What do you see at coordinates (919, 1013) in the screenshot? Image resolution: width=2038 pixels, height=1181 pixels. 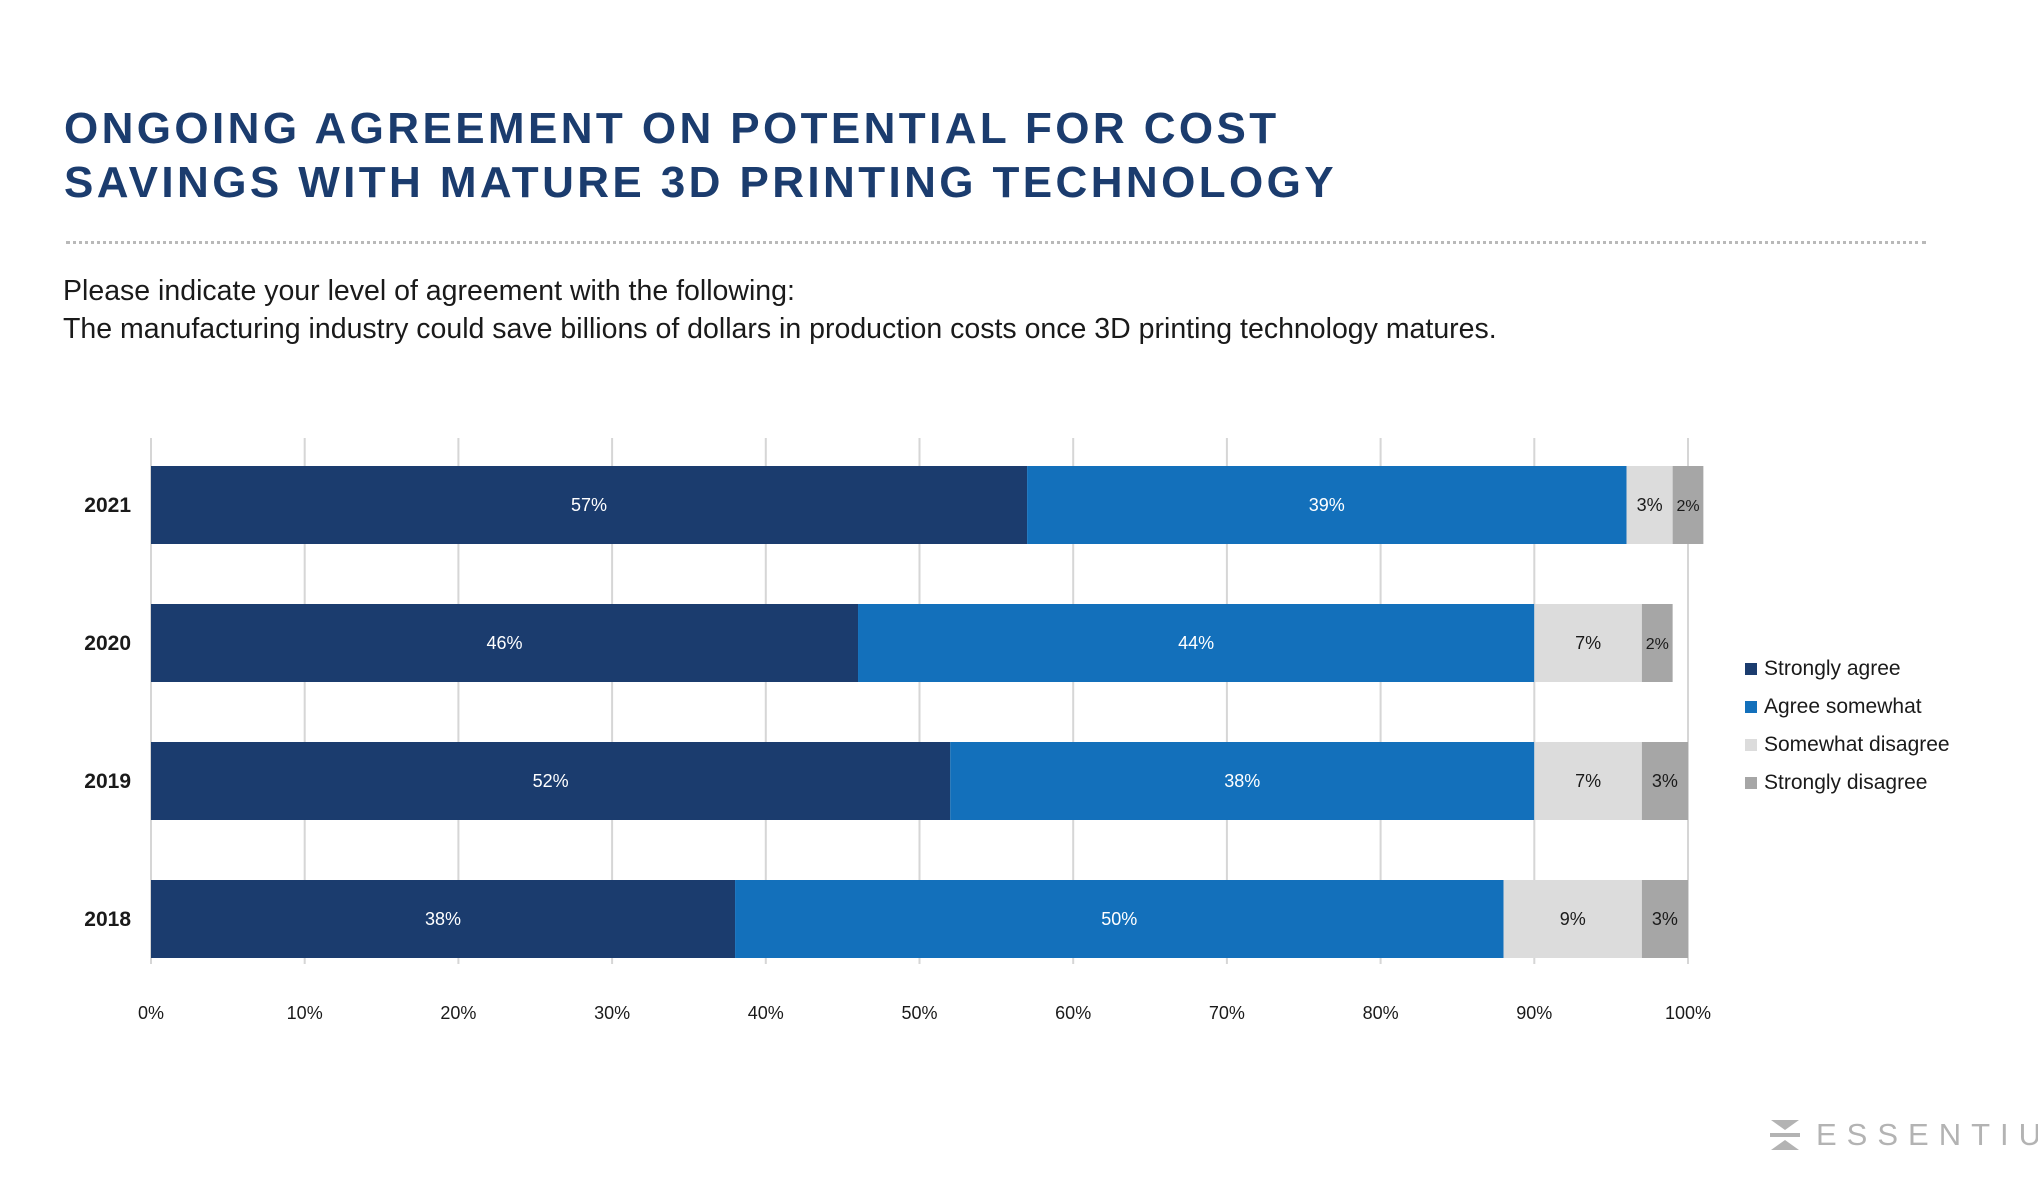 I see `x-tick-label: 50%` at bounding box center [919, 1013].